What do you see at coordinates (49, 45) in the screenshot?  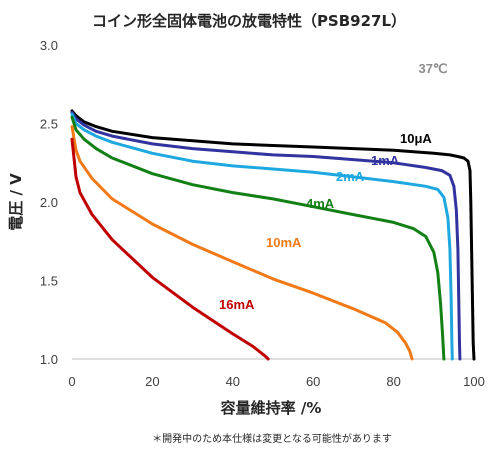 I see `y-tick-label: 3.0` at bounding box center [49, 45].